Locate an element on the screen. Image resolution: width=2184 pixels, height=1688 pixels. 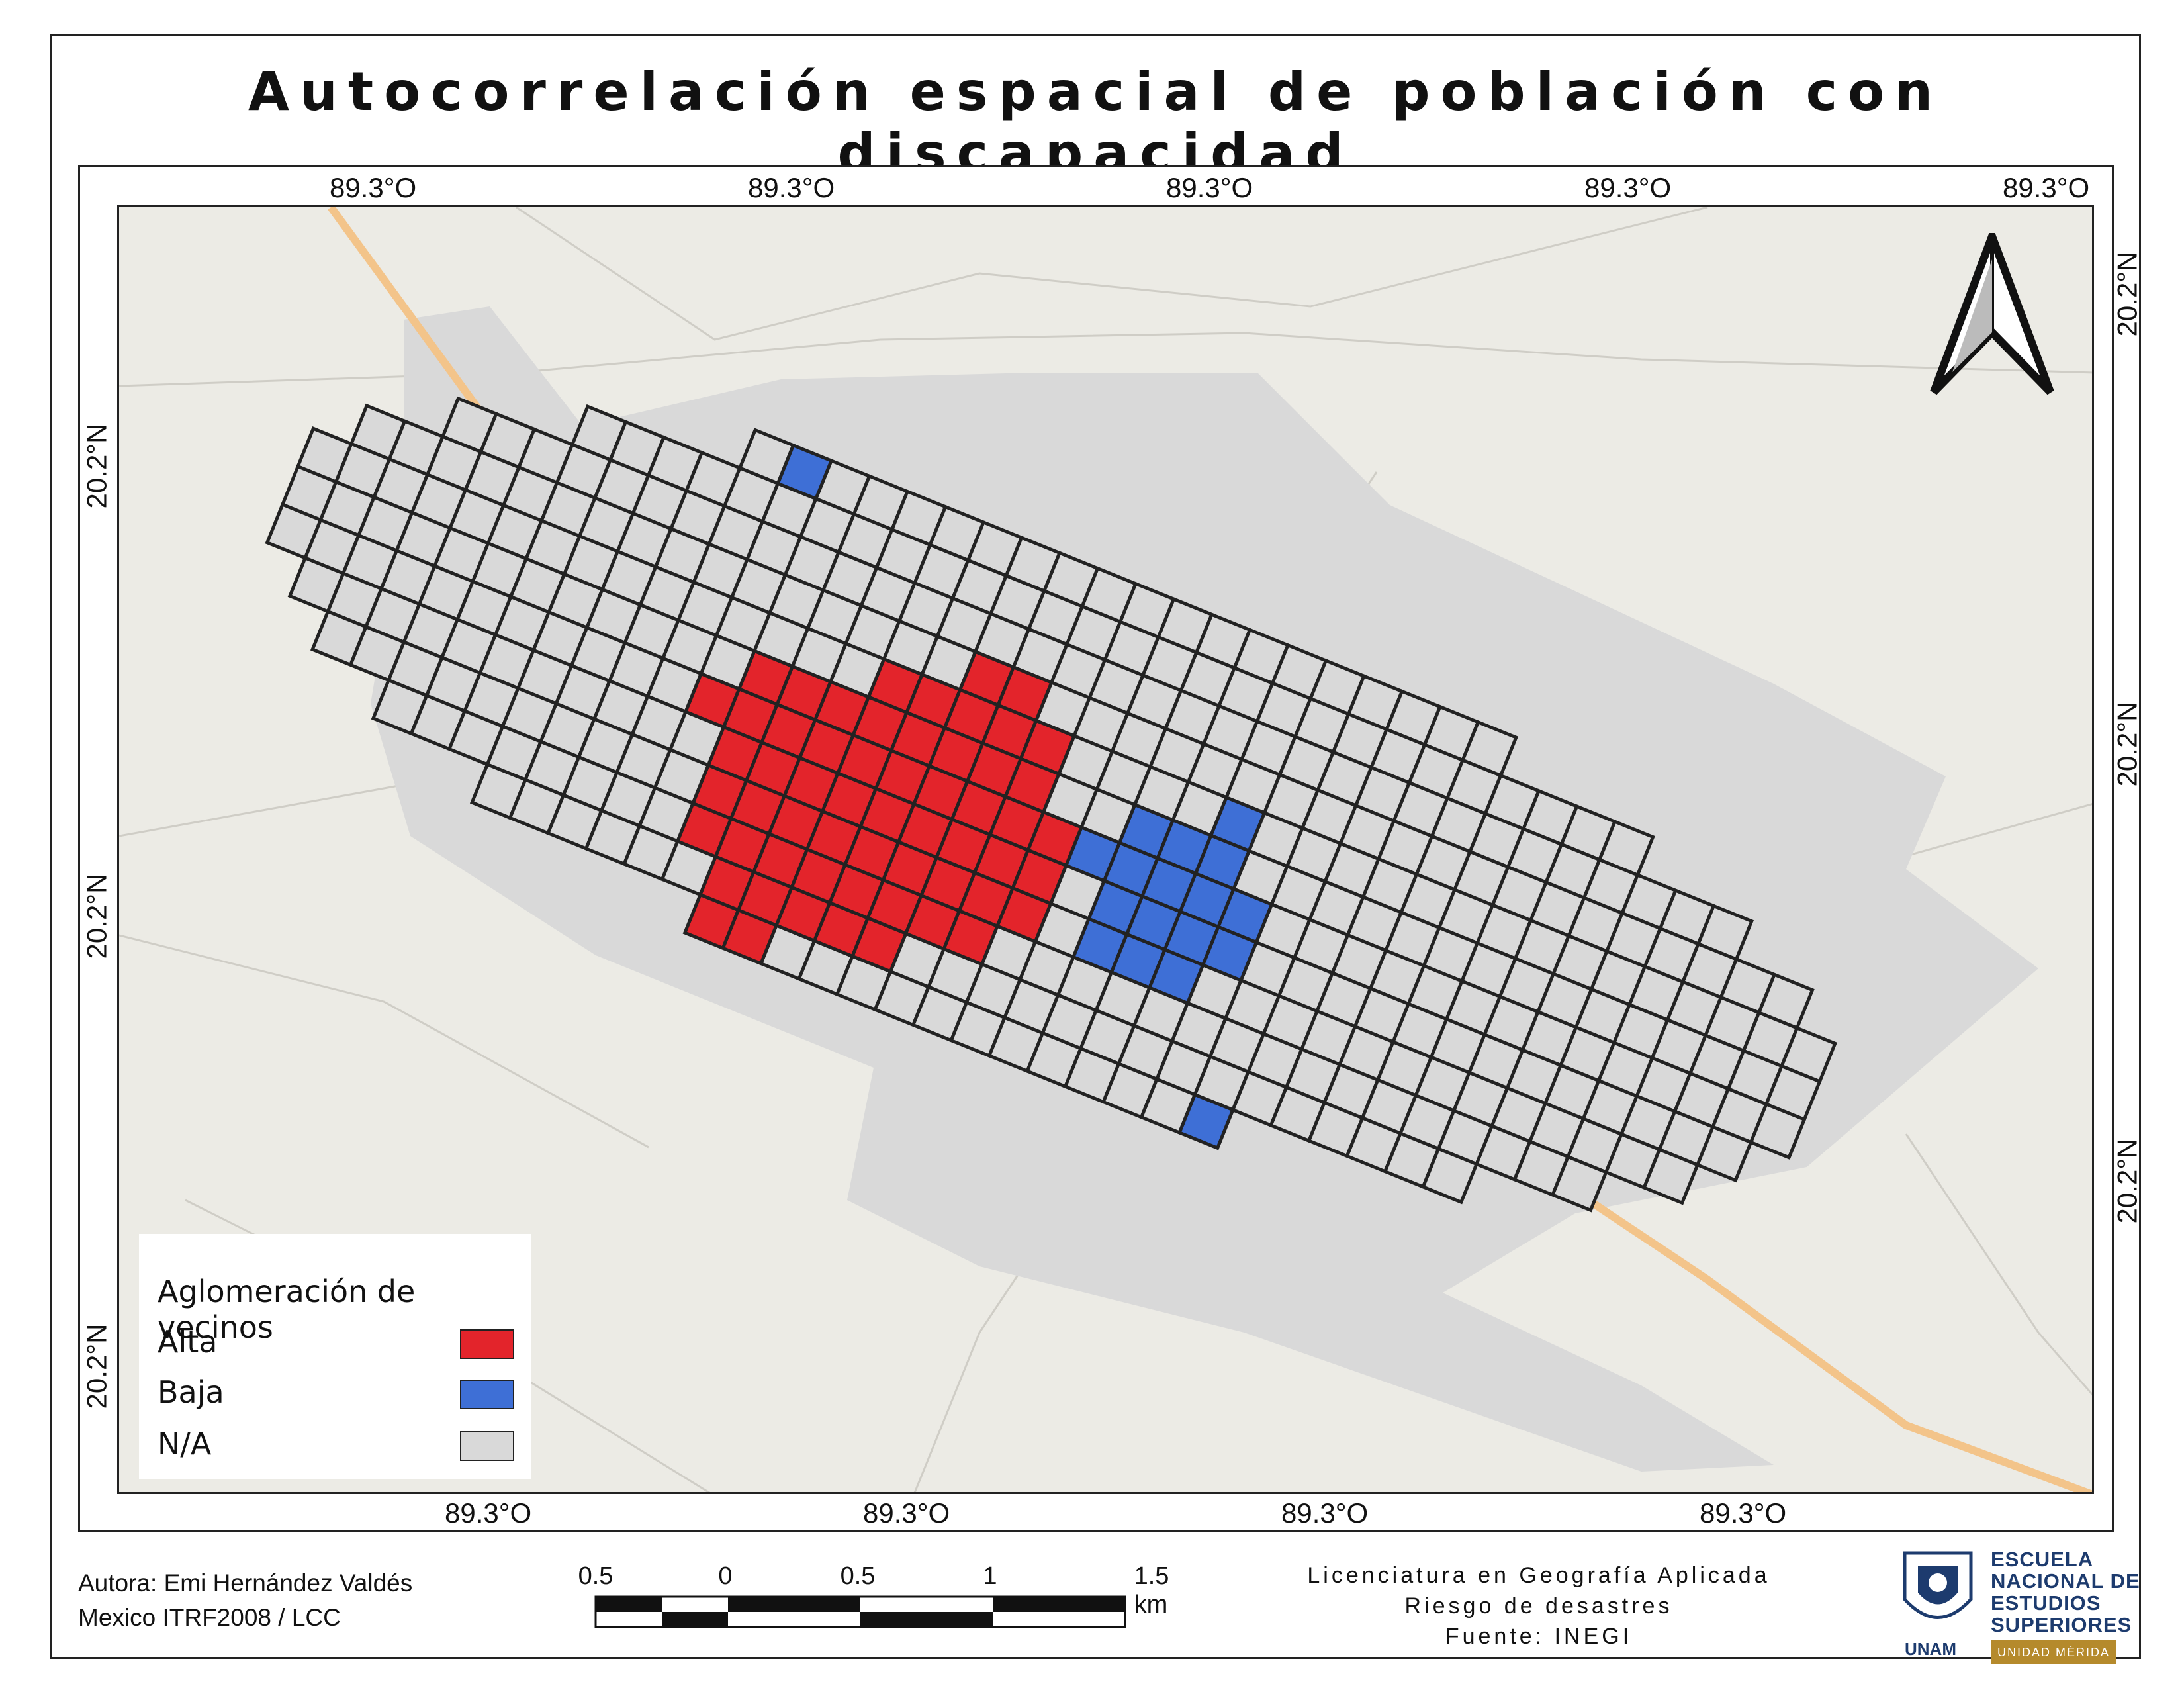
graticule-right-1: 20.2°N is located at coordinates (2127, 294).